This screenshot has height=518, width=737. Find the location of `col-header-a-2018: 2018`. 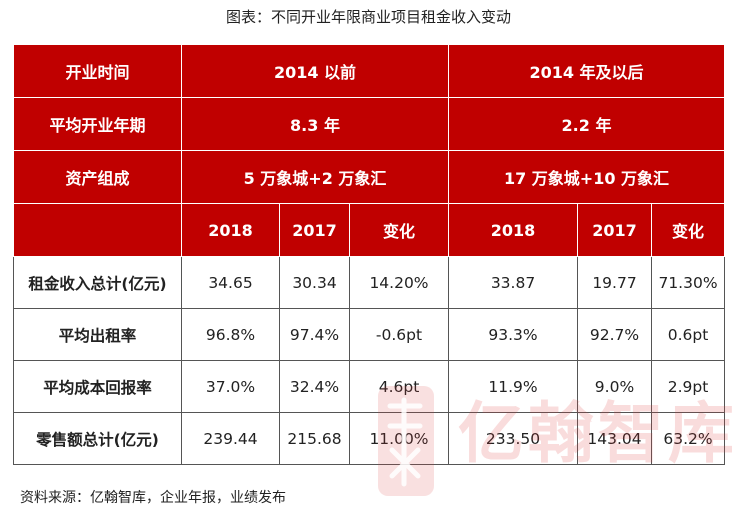

col-header-a-2018: 2018 is located at coordinates (230, 230).